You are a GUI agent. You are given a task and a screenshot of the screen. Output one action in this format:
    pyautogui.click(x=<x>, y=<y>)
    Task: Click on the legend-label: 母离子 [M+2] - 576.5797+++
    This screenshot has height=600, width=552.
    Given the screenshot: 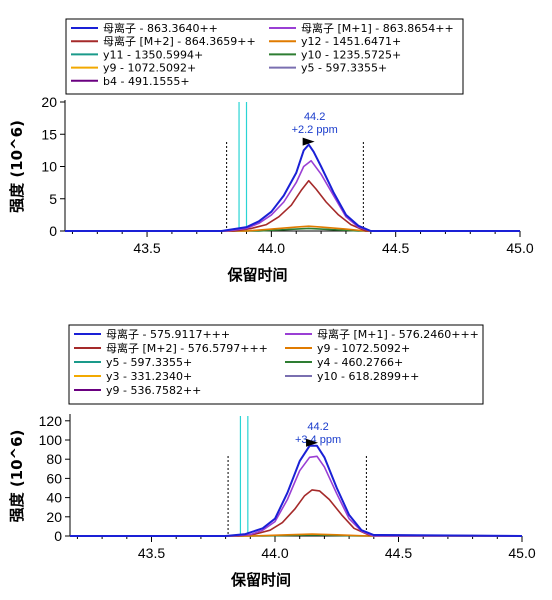 What is the action you would take?
    pyautogui.click(x=187, y=348)
    